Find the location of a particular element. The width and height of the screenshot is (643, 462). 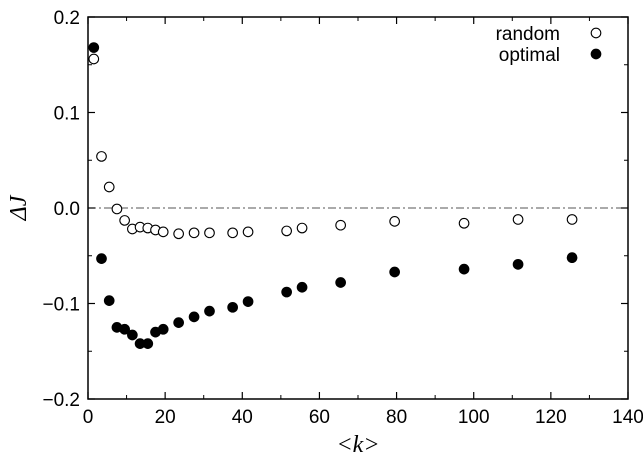

x-tick-label: 60 is located at coordinates (319, 417).